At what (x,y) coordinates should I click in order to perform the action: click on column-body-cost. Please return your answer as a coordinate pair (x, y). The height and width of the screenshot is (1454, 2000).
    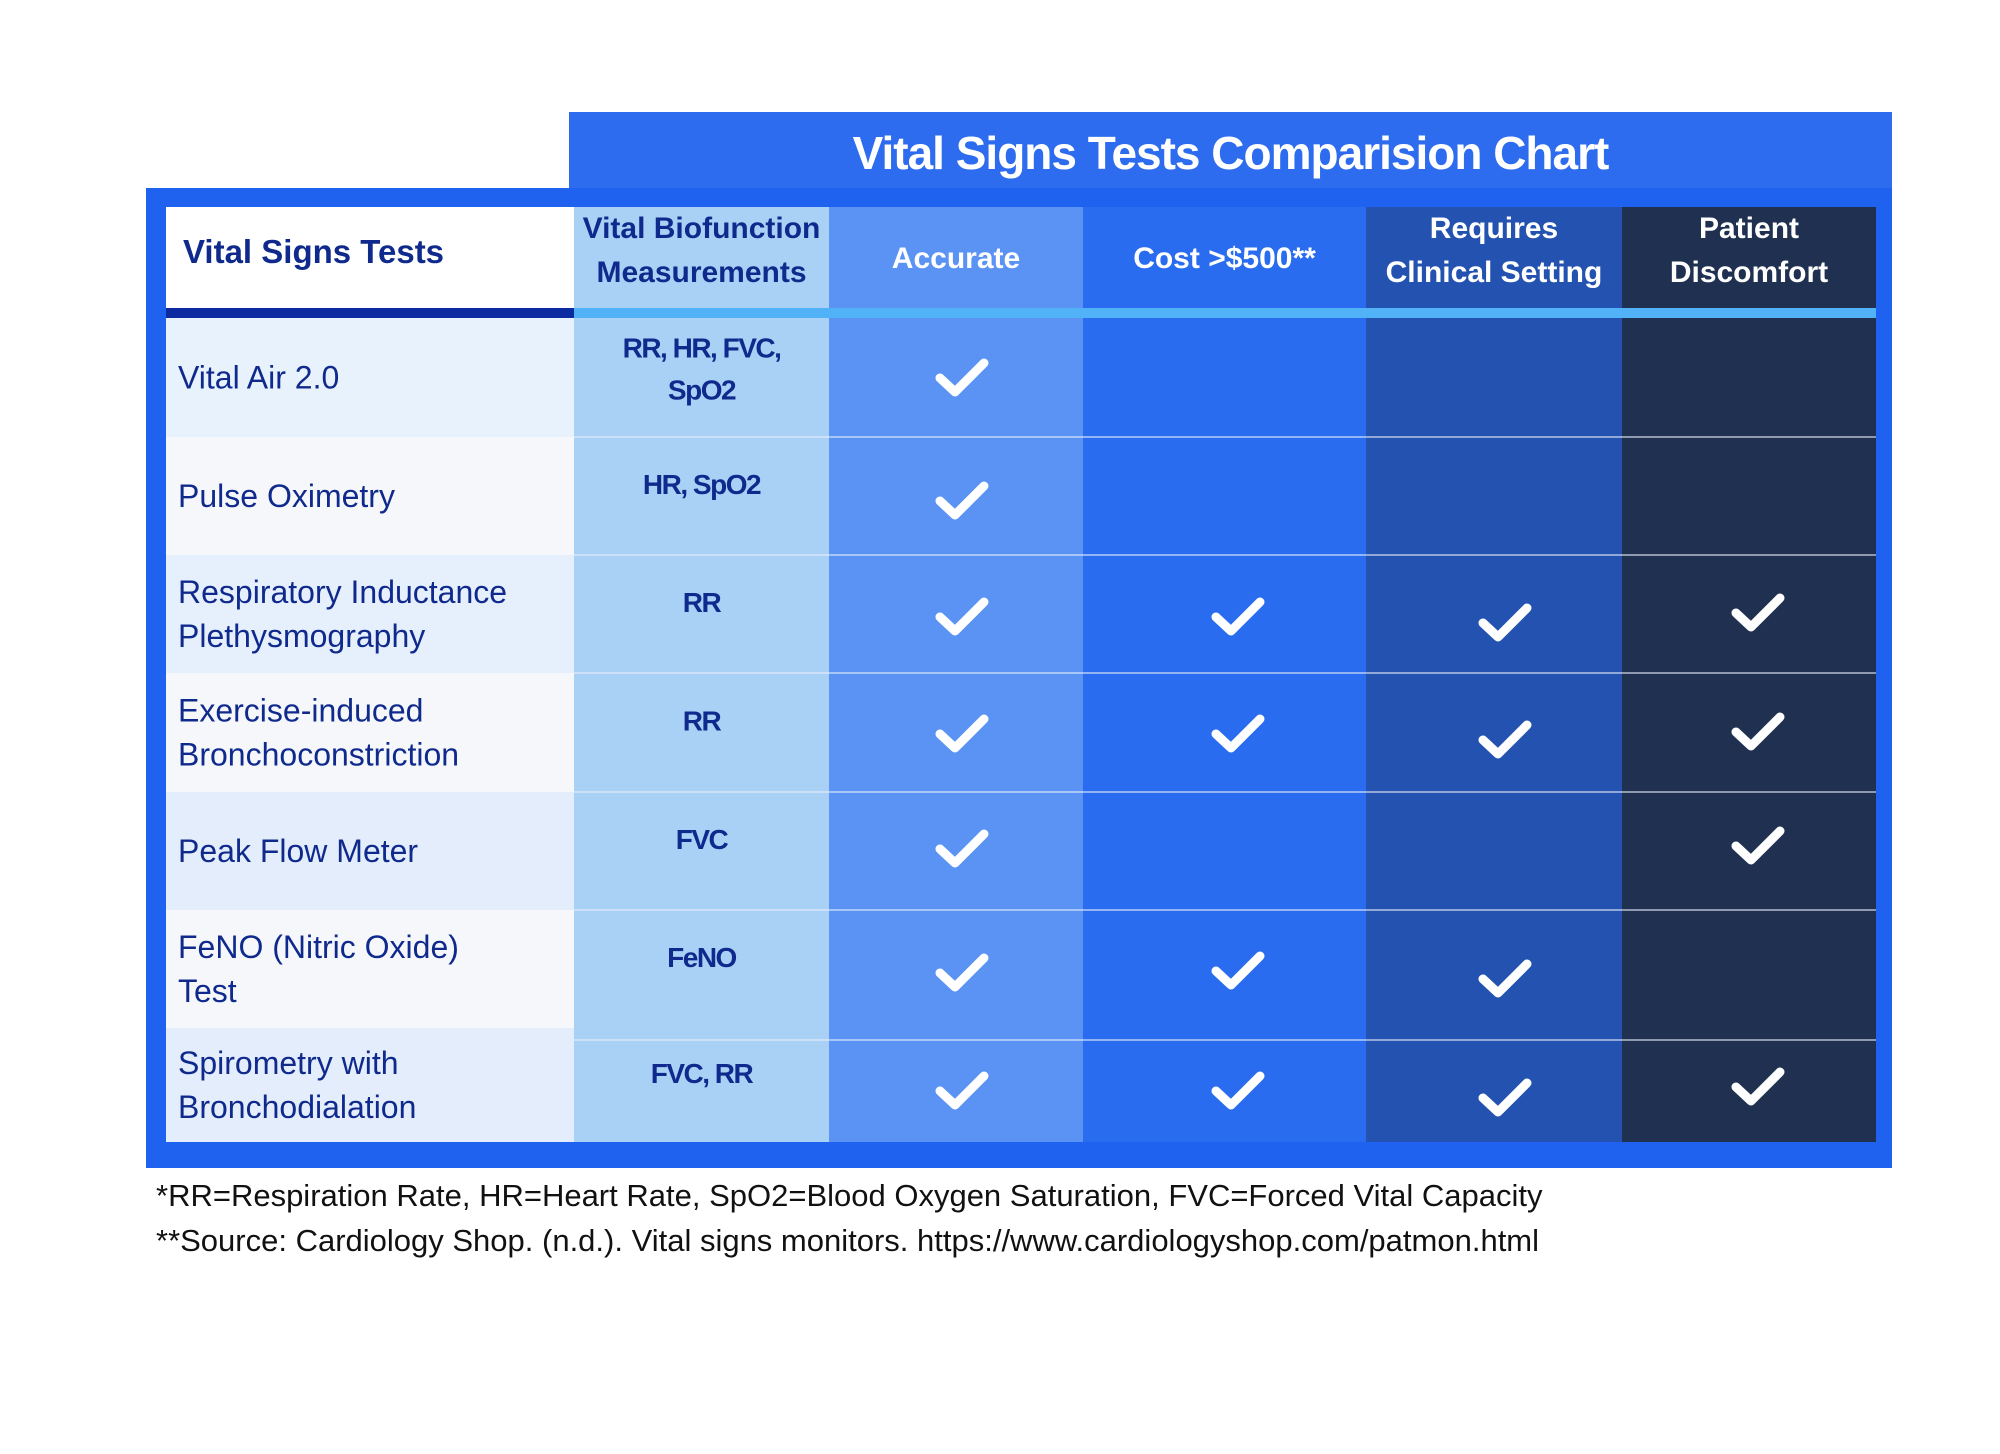
    Looking at the image, I should click on (1224, 730).